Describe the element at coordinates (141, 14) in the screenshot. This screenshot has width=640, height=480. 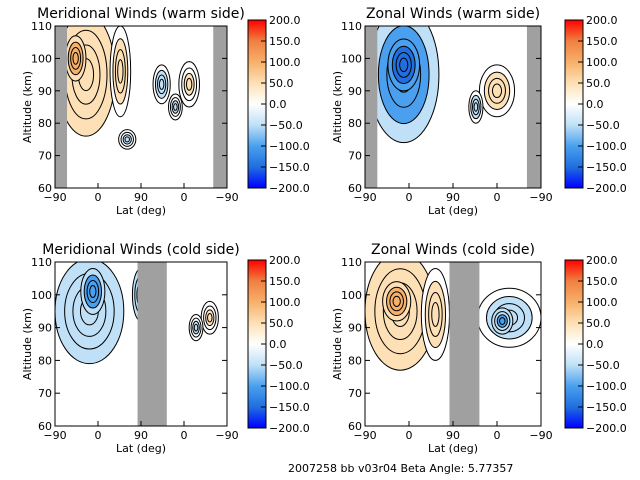
I see `panel-title: Meridional Winds (warm side)` at that location.